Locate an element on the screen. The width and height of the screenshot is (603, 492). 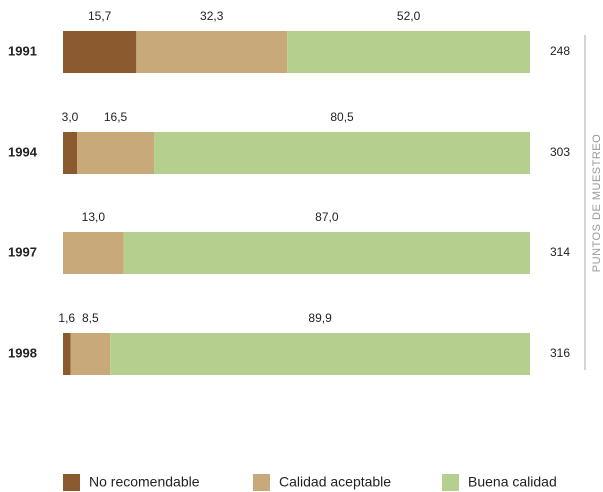
data-label: 3,0 is located at coordinates (70, 117).